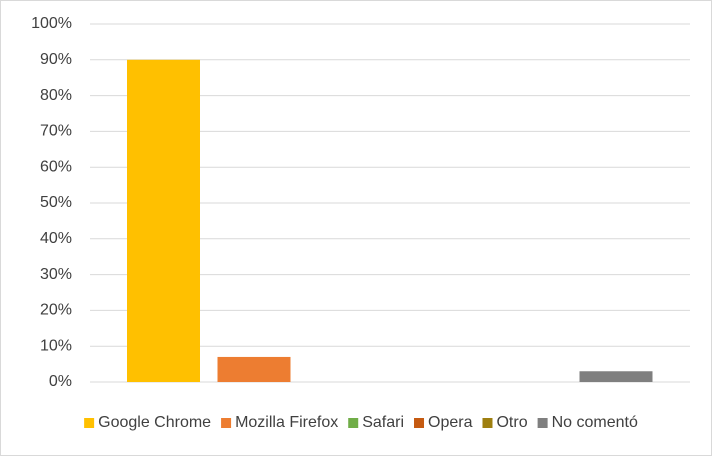  What do you see at coordinates (286, 422) in the screenshot?
I see `legend-label: Mozilla Firefox` at bounding box center [286, 422].